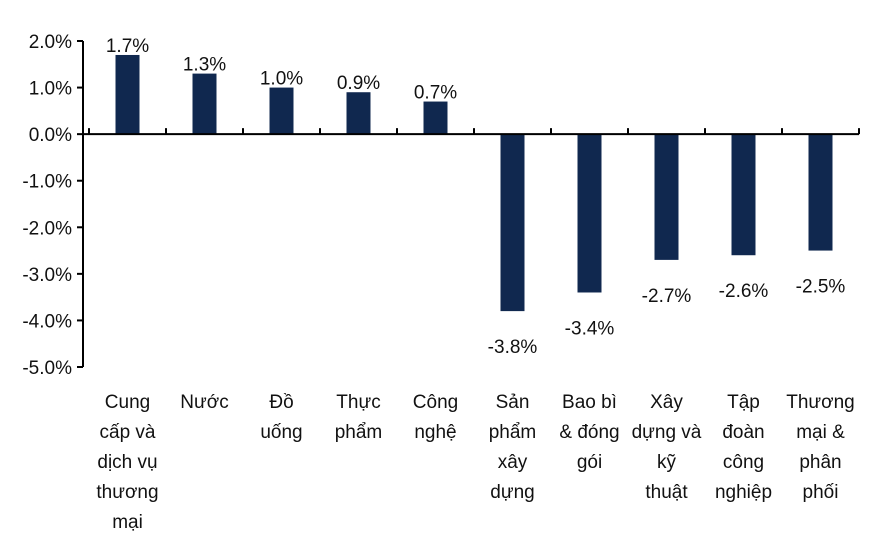  I want to click on category-label-line: Nước, so click(204, 402).